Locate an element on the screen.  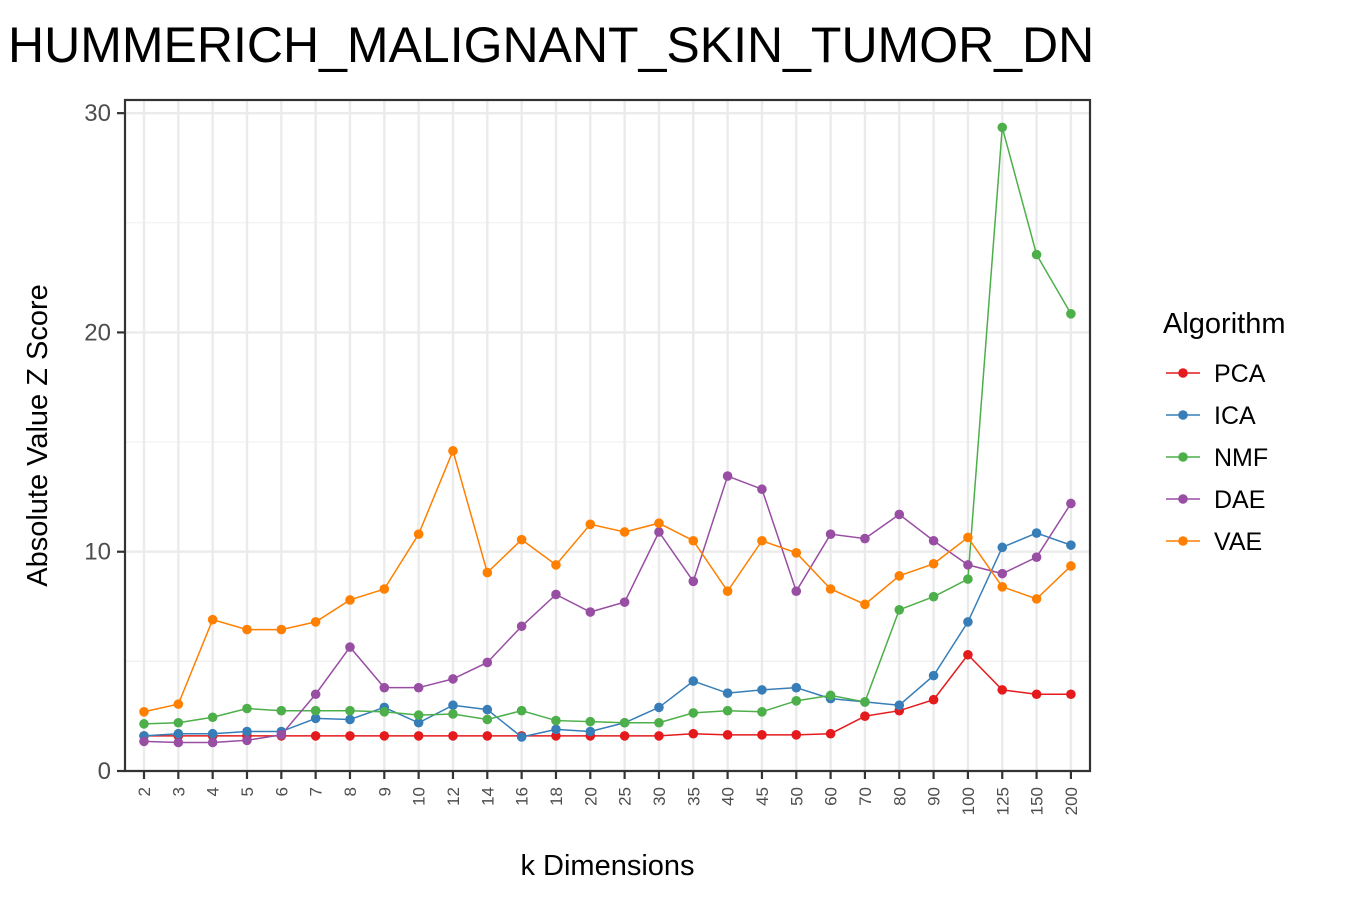
x-tick-label: 90 is located at coordinates (934, 796).